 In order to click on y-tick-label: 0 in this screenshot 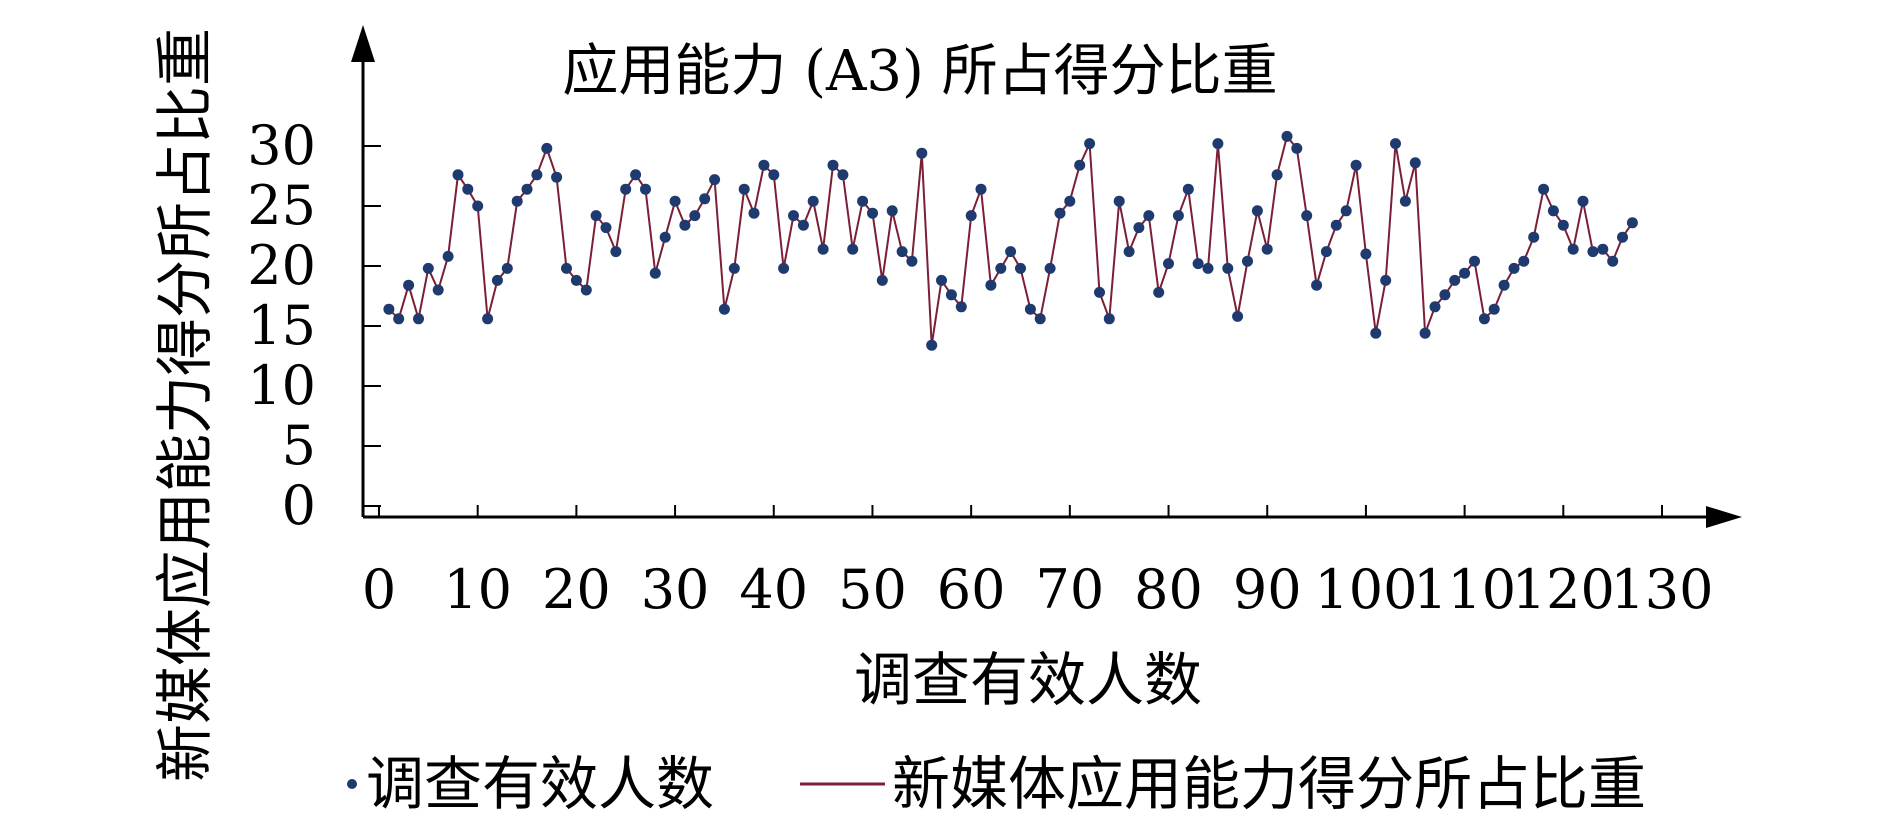, I will do `click(299, 505)`.